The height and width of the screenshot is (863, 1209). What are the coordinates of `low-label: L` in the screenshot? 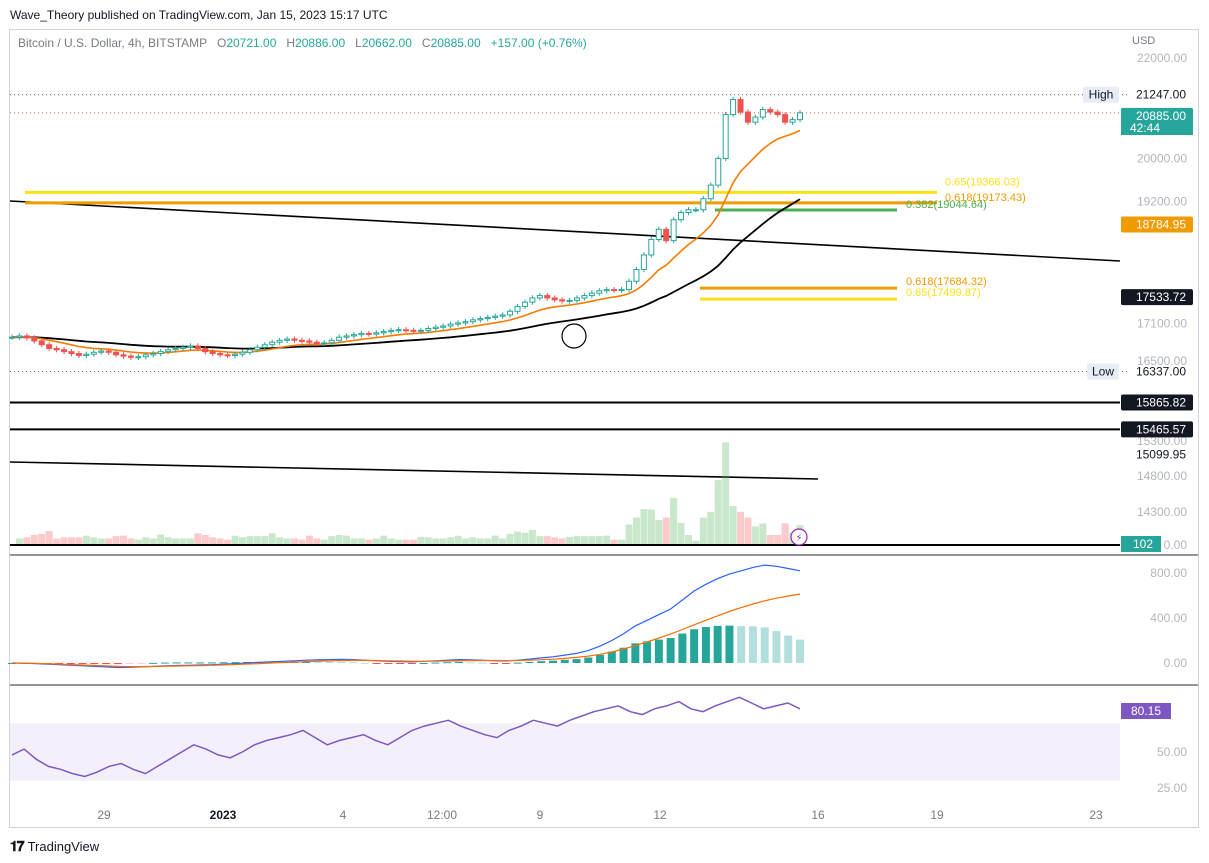 It's located at (358, 43).